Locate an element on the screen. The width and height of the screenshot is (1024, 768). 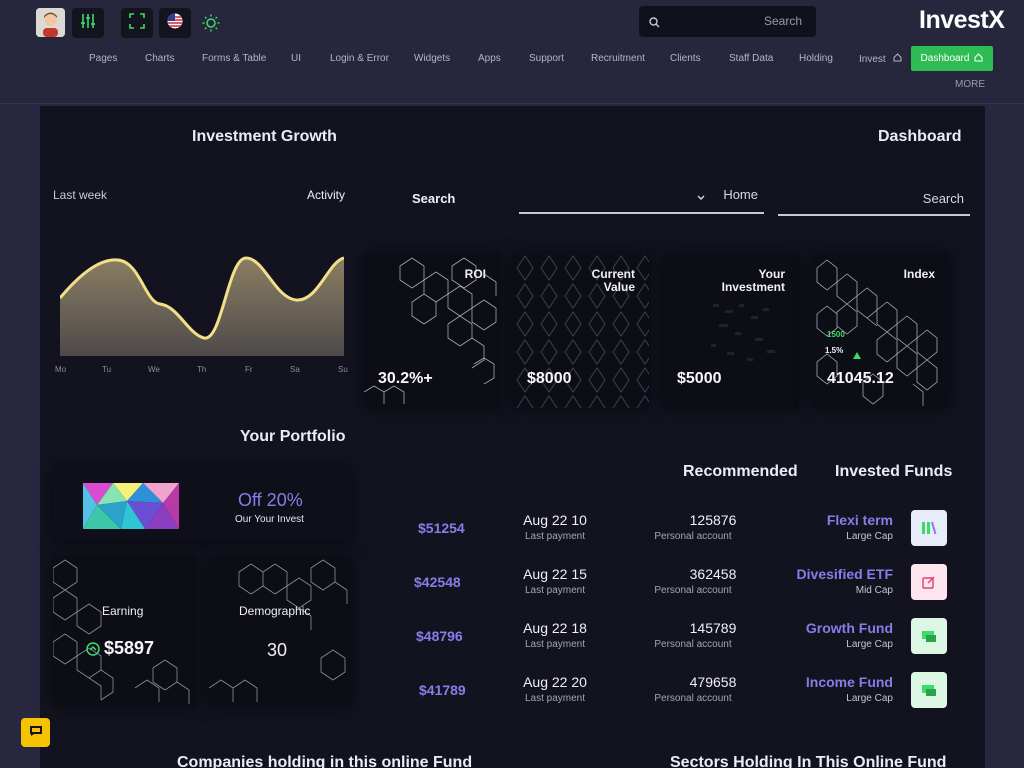
offer-title: Off 20% is located at coordinates (270, 500).